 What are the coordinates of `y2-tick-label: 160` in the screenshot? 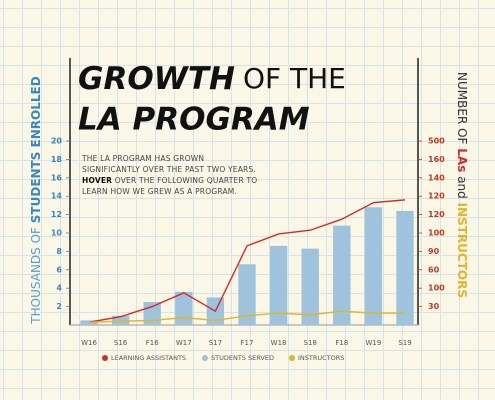 It's located at (436, 159).